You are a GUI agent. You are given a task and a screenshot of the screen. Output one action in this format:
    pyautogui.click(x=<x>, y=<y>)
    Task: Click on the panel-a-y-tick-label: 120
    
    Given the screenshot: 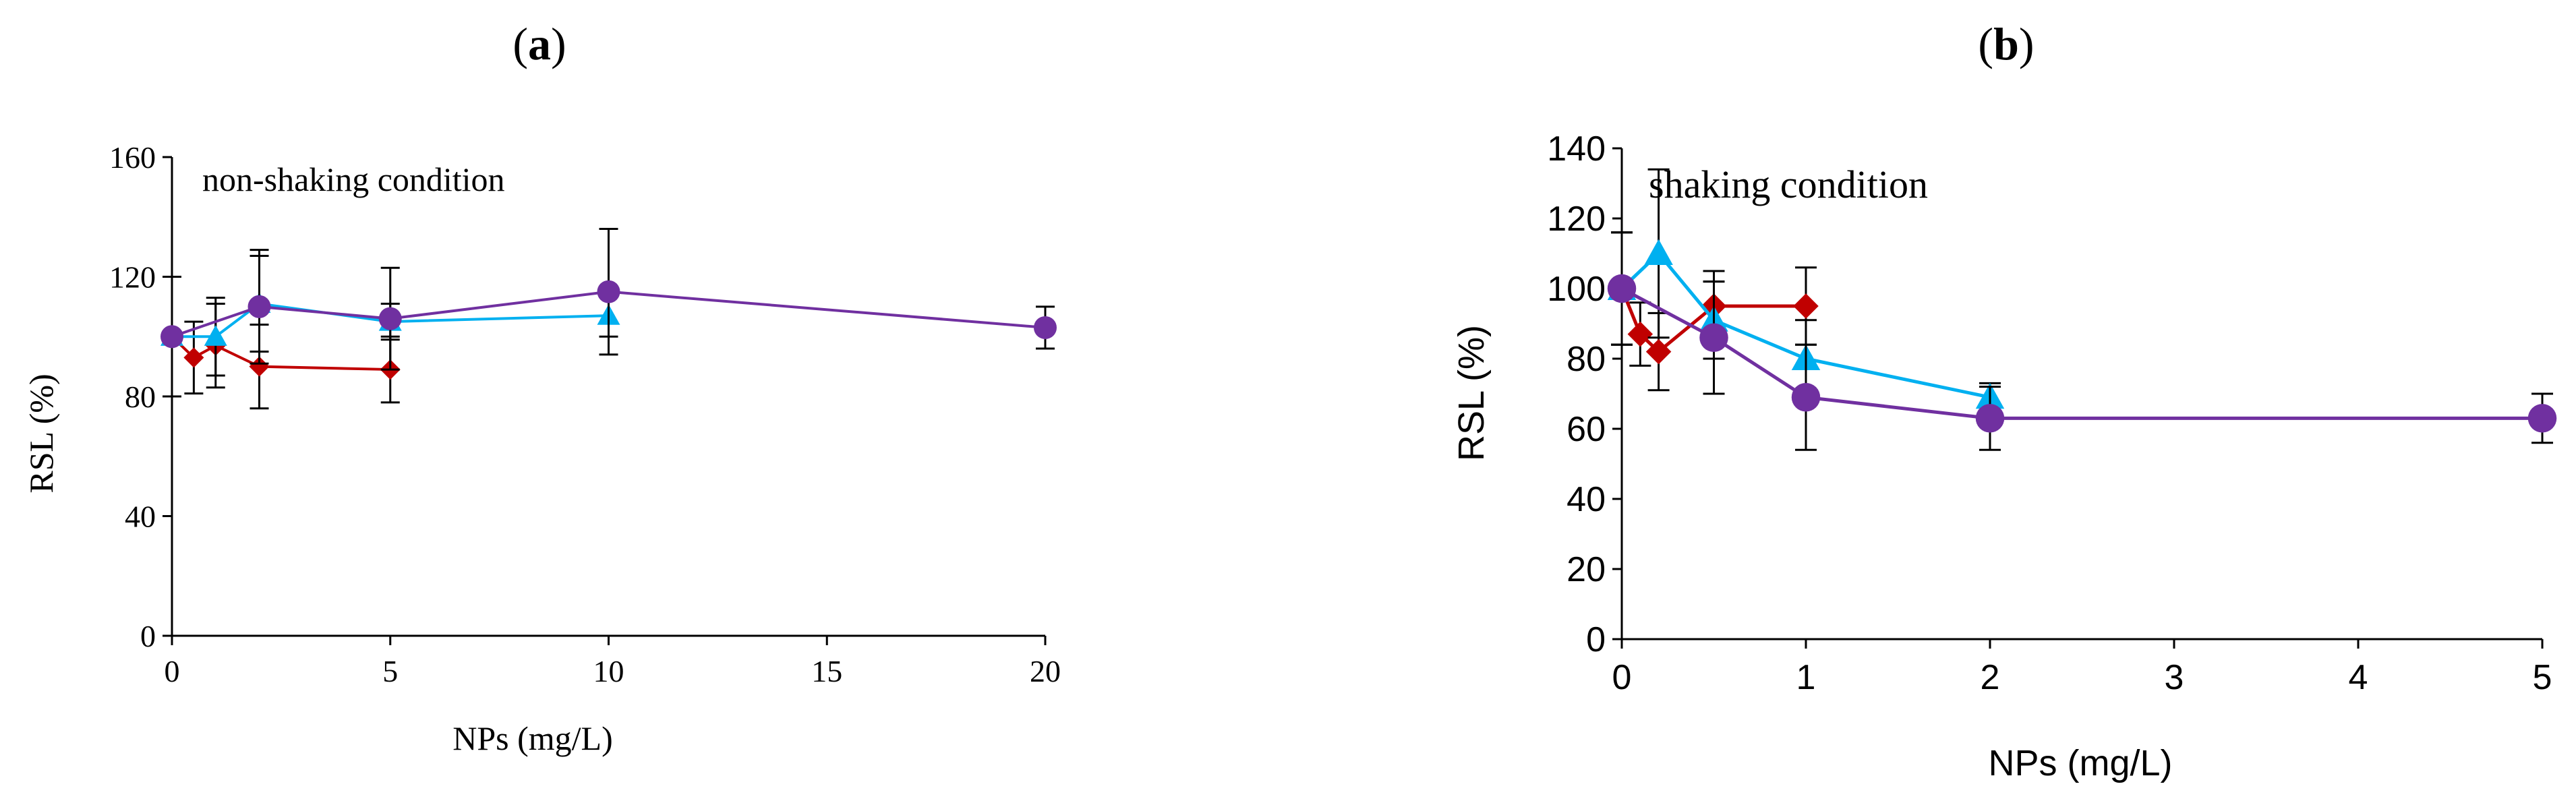 What is the action you would take?
    pyautogui.click(x=132, y=277)
    